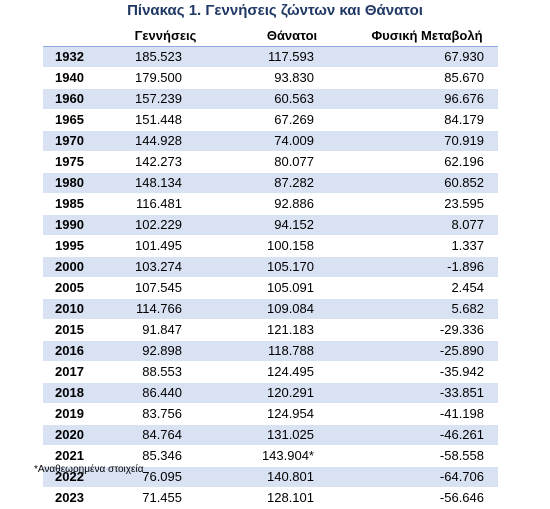 Image resolution: width=550 pixels, height=509 pixels. I want to click on table-row: 2023 71.455 128.101 -56.646, so click(270, 498).